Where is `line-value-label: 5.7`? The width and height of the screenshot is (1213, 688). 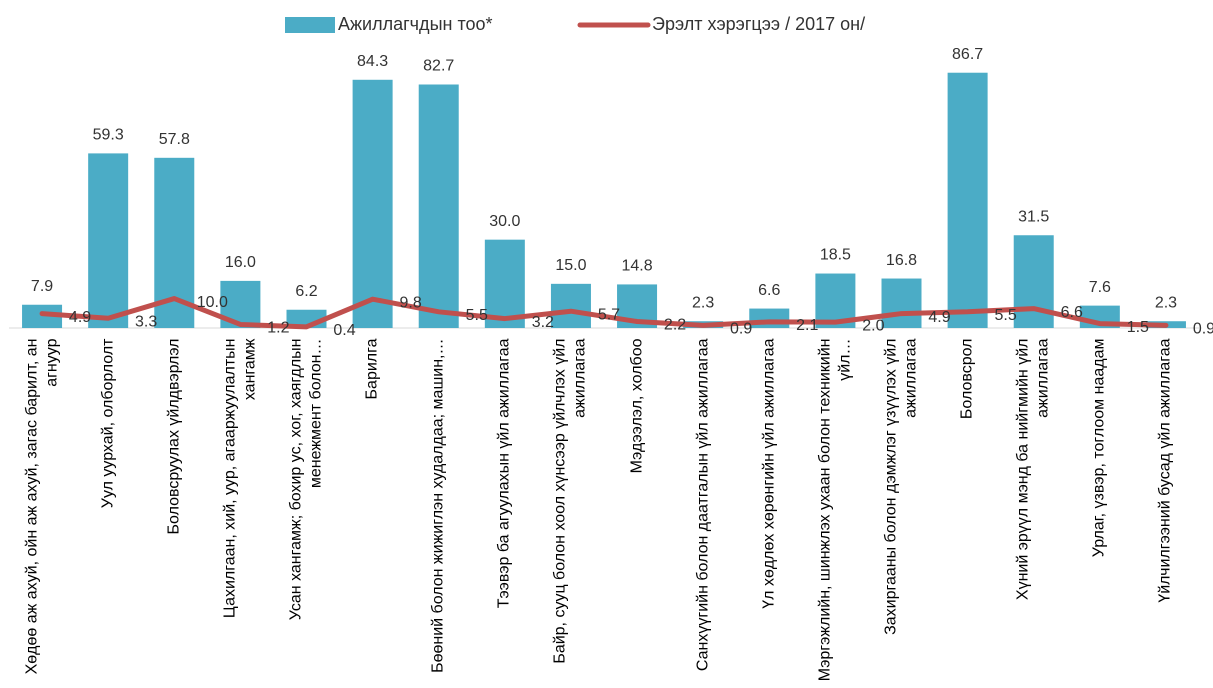
line-value-label: 5.7 is located at coordinates (609, 314).